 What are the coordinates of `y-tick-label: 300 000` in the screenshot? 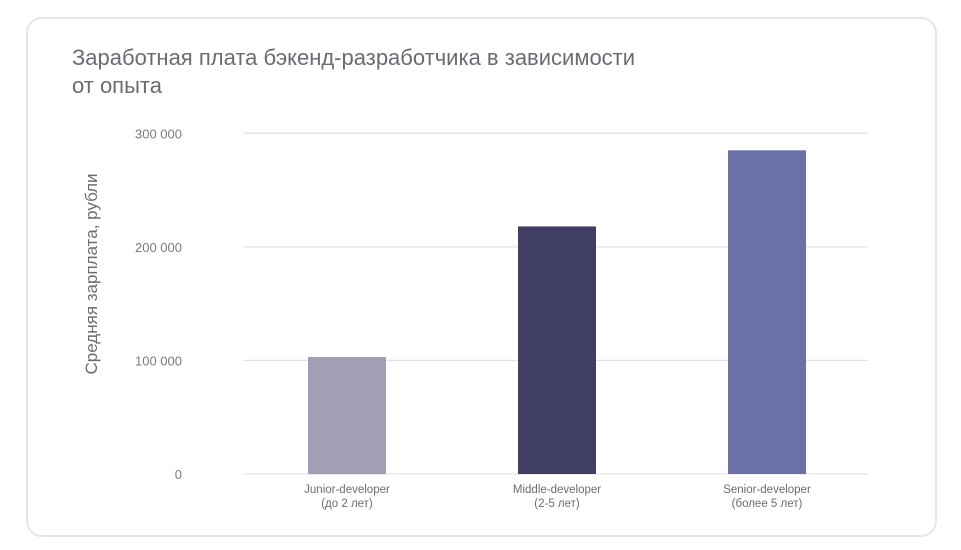 It's located at (158, 133).